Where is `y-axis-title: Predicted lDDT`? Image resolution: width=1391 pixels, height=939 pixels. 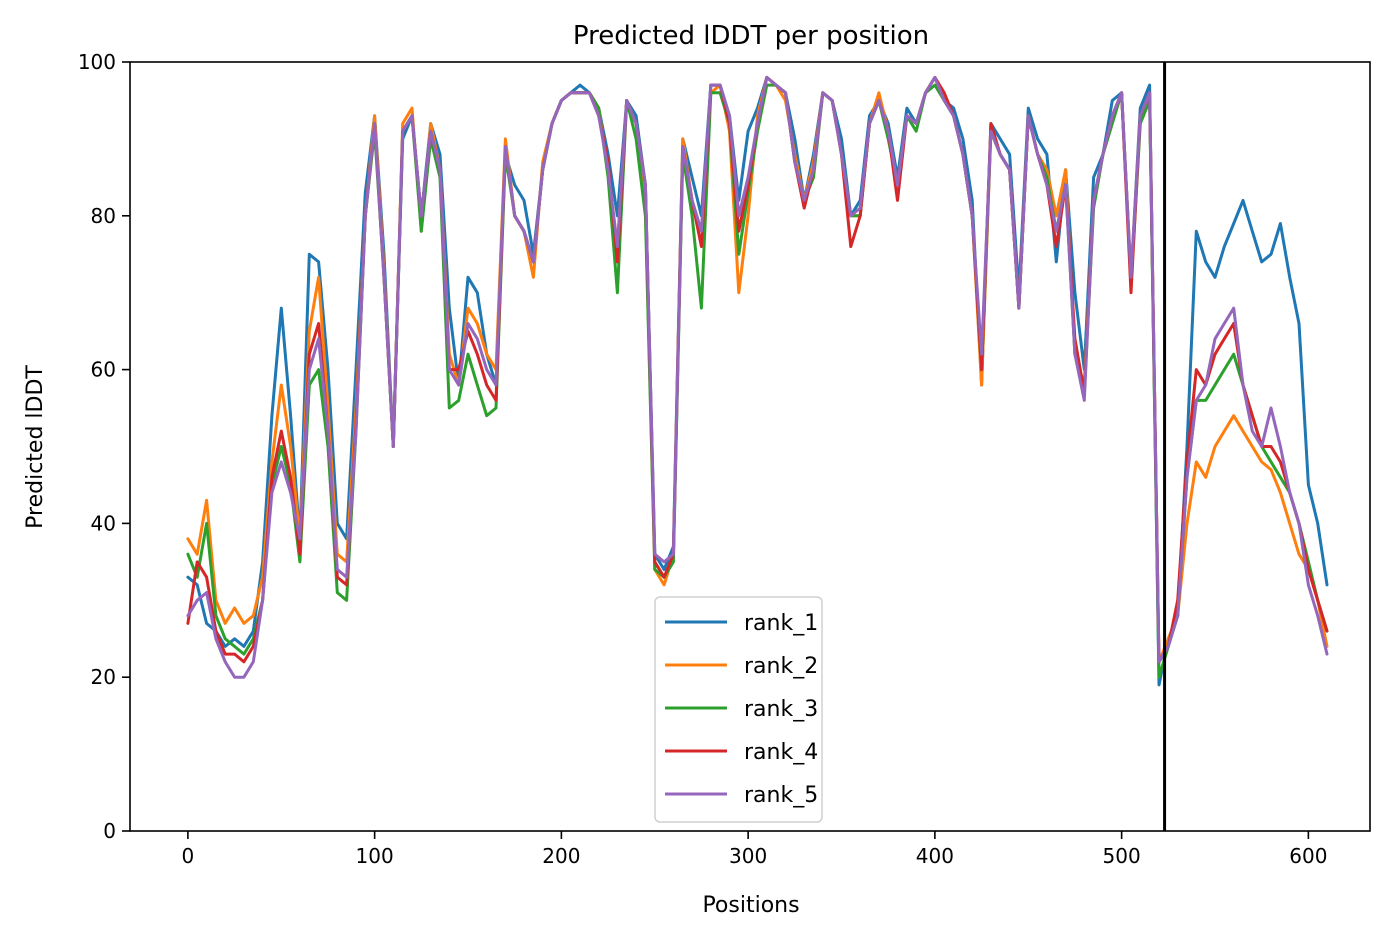
y-axis-title: Predicted lDDT is located at coordinates (35, 447).